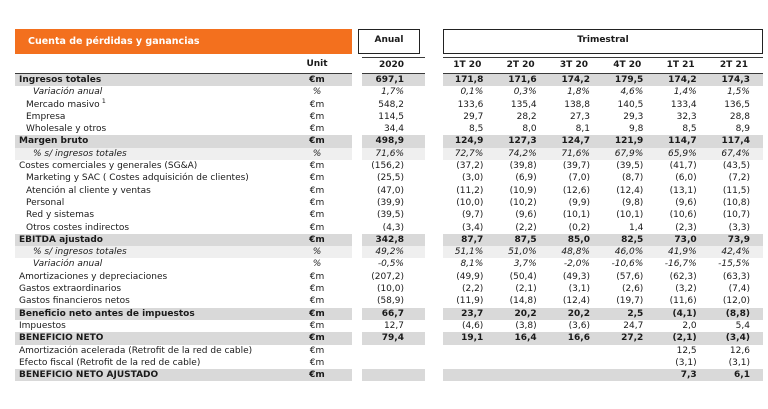  I want to click on cell-quarter-5: (11,6), so click(683, 301).